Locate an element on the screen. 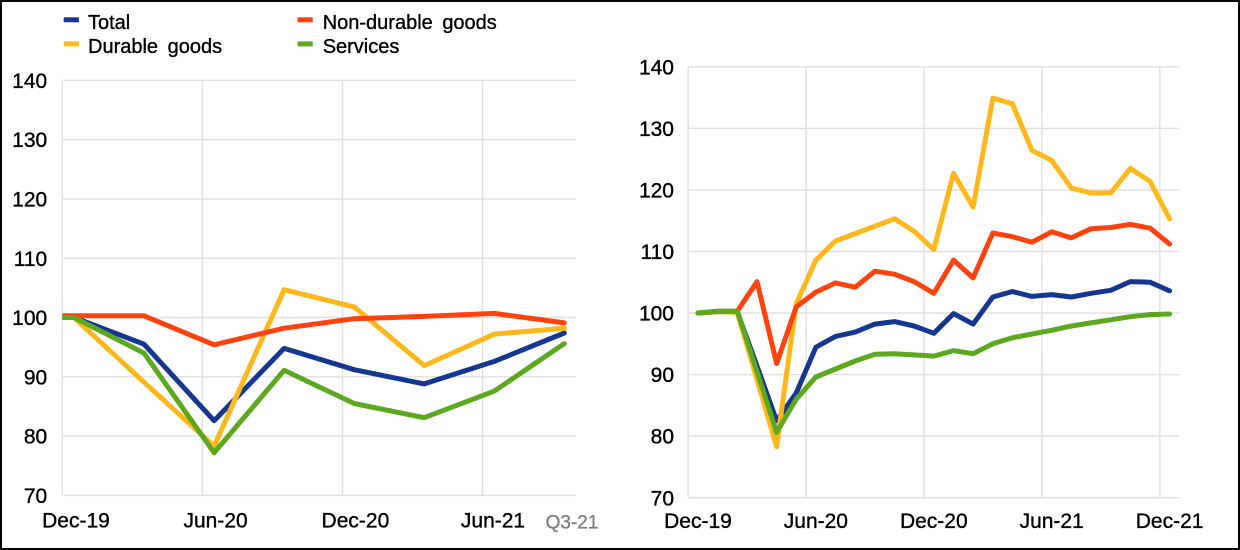 The height and width of the screenshot is (550, 1240). svg-text: Q3-21 is located at coordinates (572, 523).